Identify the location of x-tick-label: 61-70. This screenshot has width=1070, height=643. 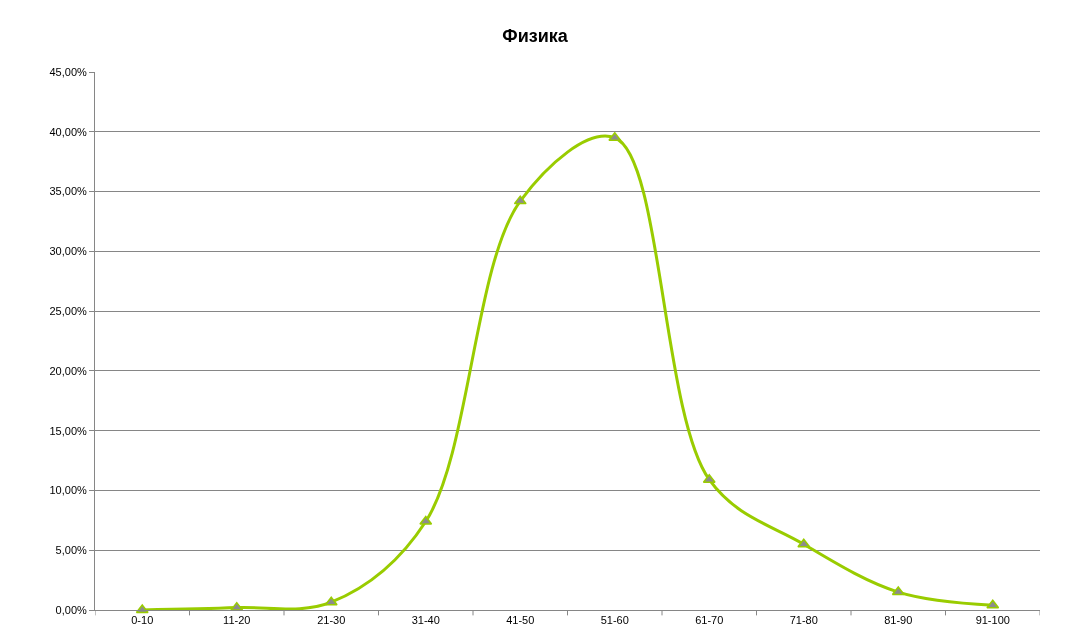
(709, 620).